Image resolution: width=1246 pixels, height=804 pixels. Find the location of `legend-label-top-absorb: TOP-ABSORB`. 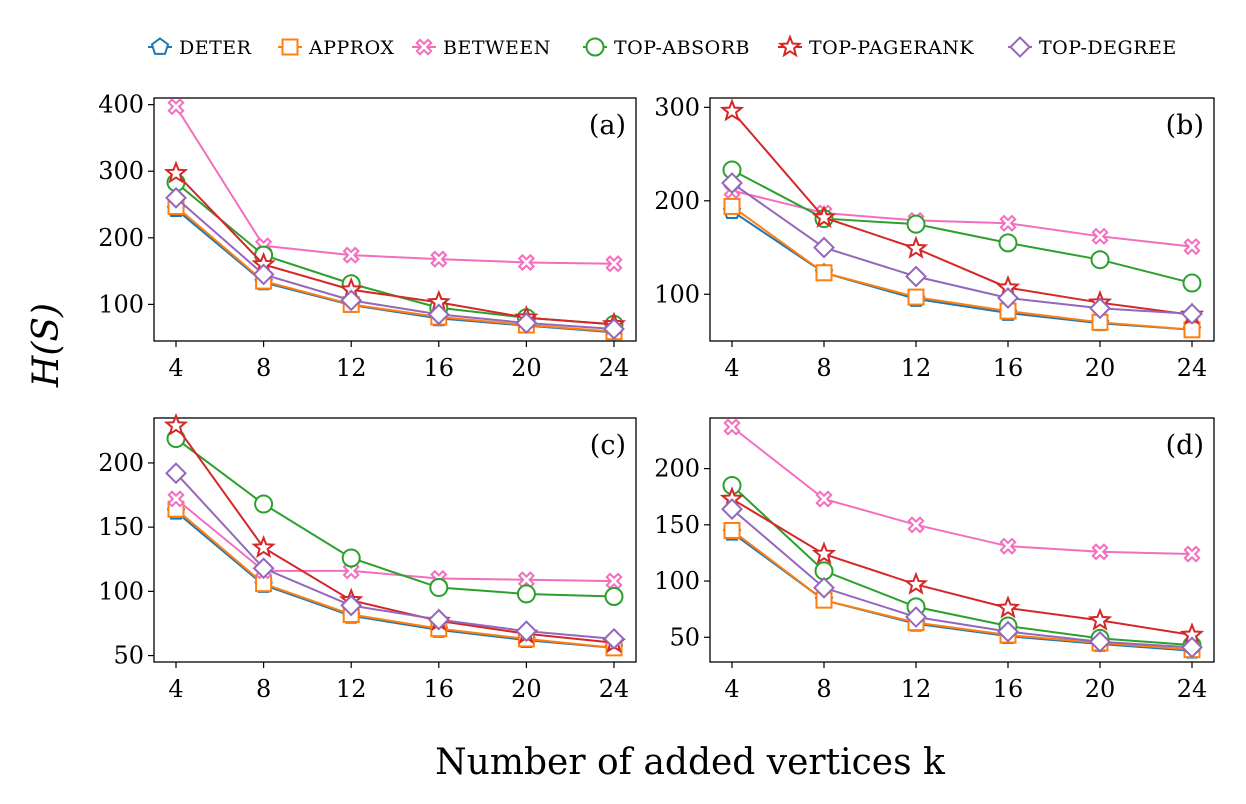

legend-label-top-absorb: TOP-ABSORB is located at coordinates (682, 48).